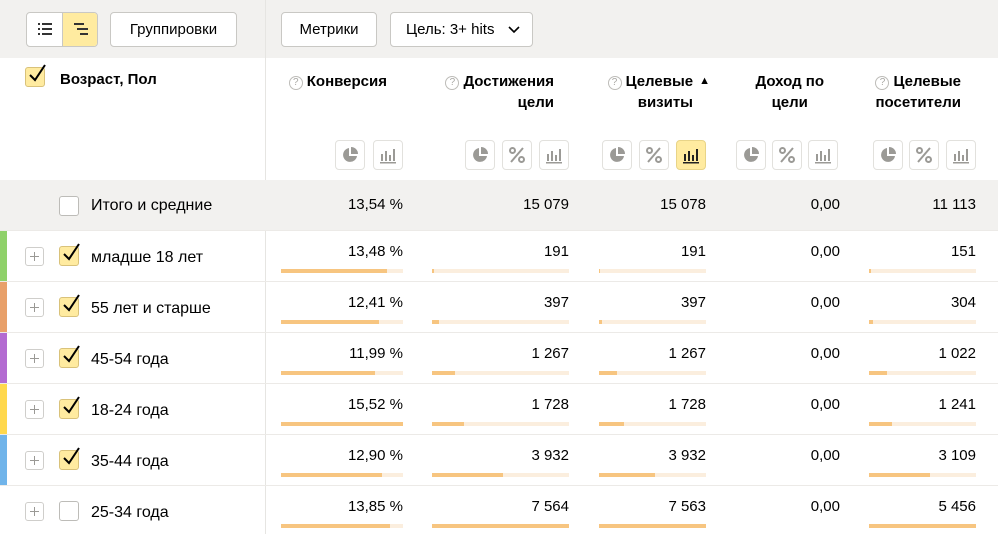 The image size is (998, 534). I want to click on metrics-button: Метрики, so click(329, 29).